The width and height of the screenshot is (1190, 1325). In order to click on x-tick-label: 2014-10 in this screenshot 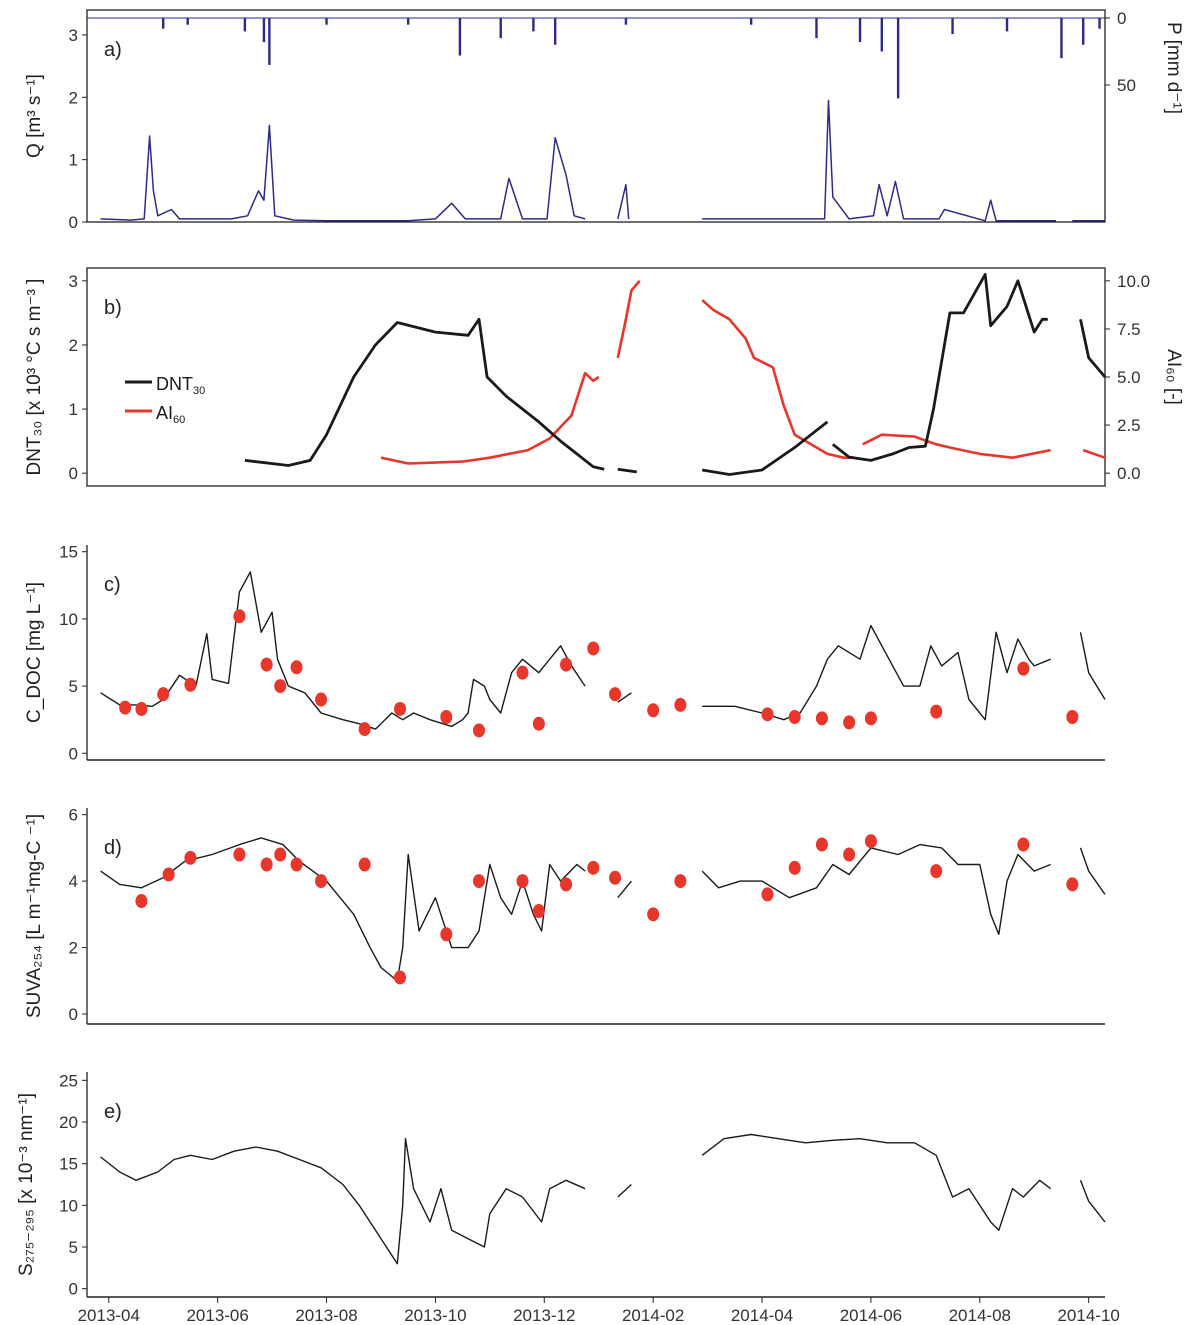, I will do `click(1088, 1315)`.